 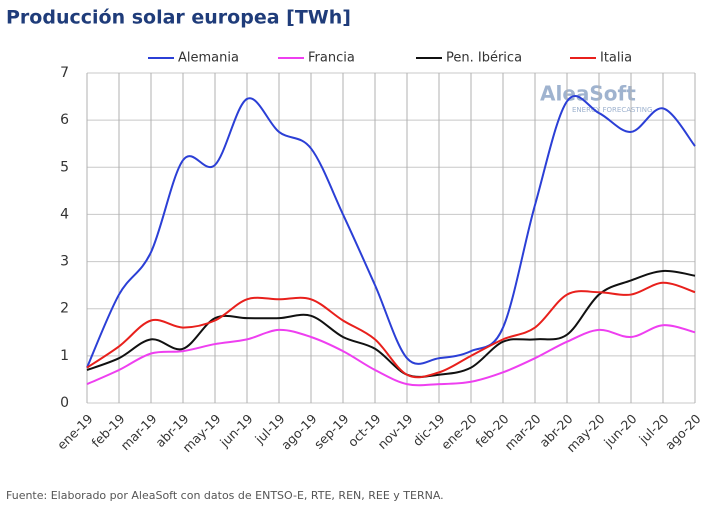 What do you see at coordinates (64, 262) in the screenshot?
I see `y-tick-label: 3` at bounding box center [64, 262].